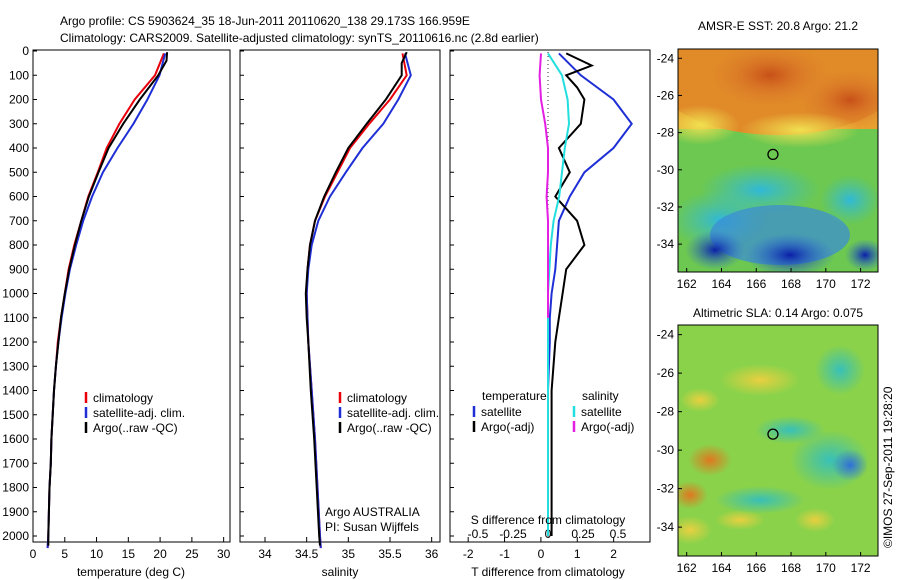 Image resolution: width=900 pixels, height=580 pixels. Describe the element at coordinates (19, 148) in the screenshot. I see `y-tick-label: 400` at that location.